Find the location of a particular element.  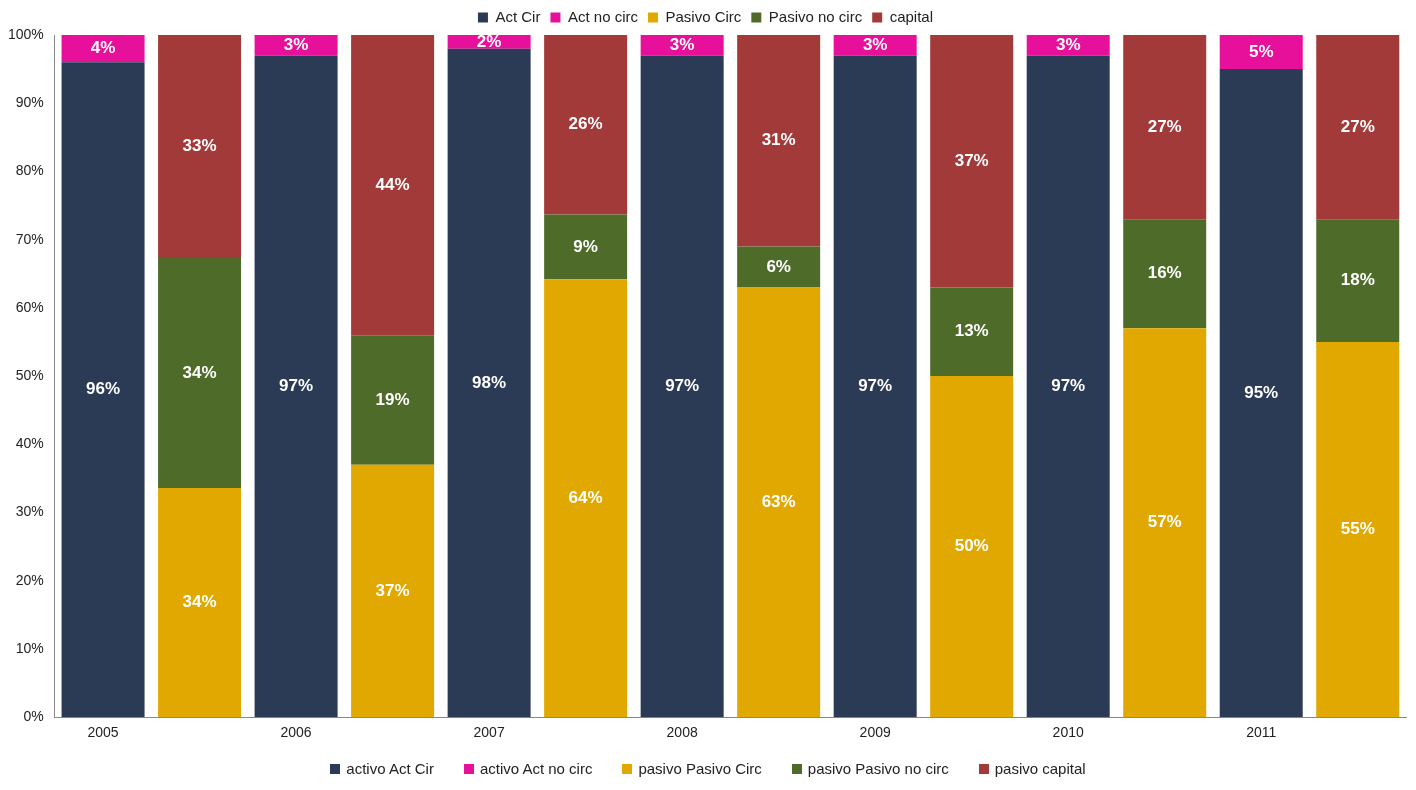

x-tick-label: 2007 is located at coordinates (489, 732).